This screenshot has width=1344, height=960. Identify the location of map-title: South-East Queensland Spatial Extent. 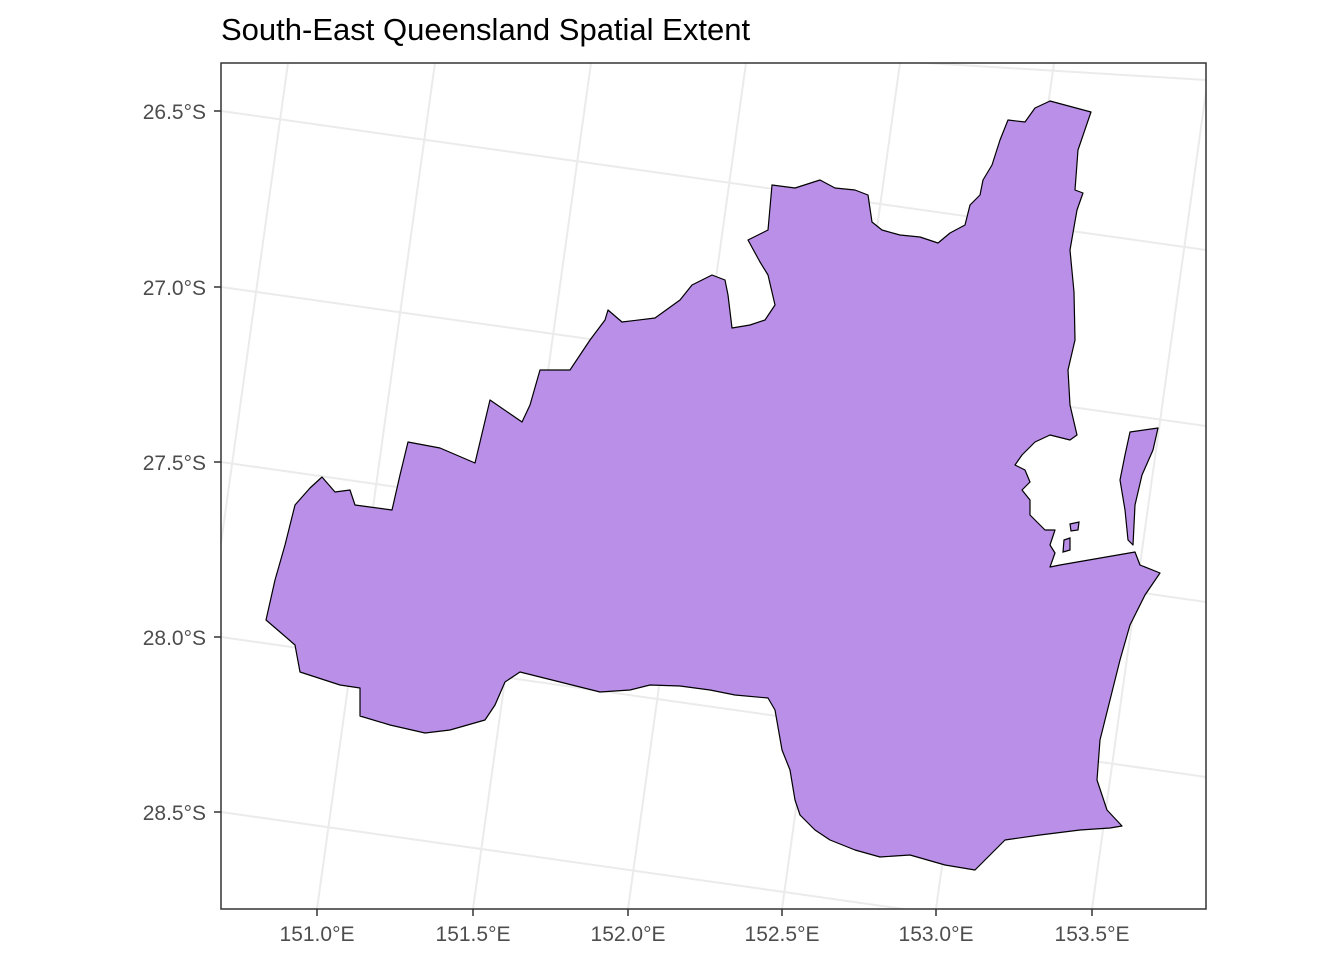
(485, 29).